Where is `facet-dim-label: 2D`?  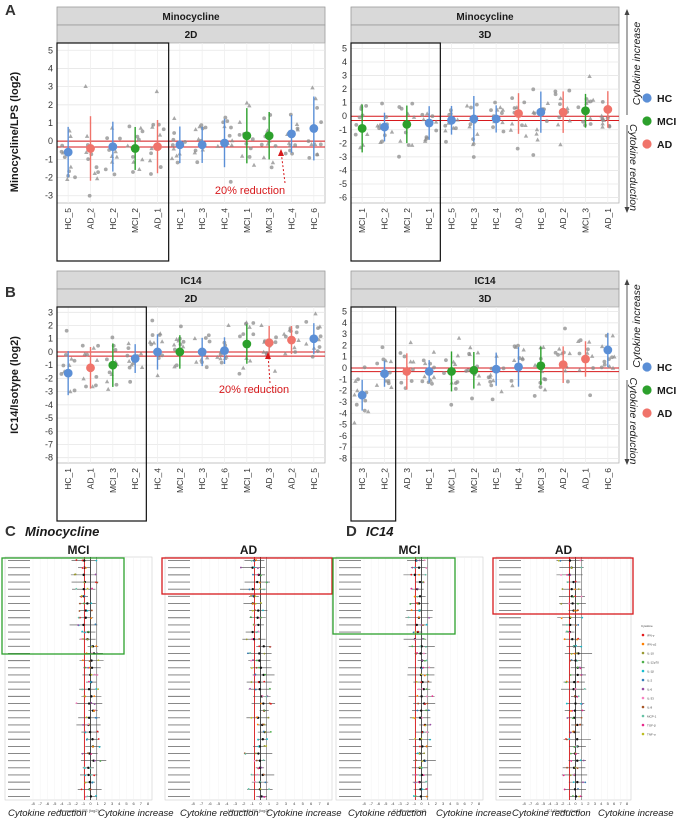 facet-dim-label: 2D is located at coordinates (191, 299).